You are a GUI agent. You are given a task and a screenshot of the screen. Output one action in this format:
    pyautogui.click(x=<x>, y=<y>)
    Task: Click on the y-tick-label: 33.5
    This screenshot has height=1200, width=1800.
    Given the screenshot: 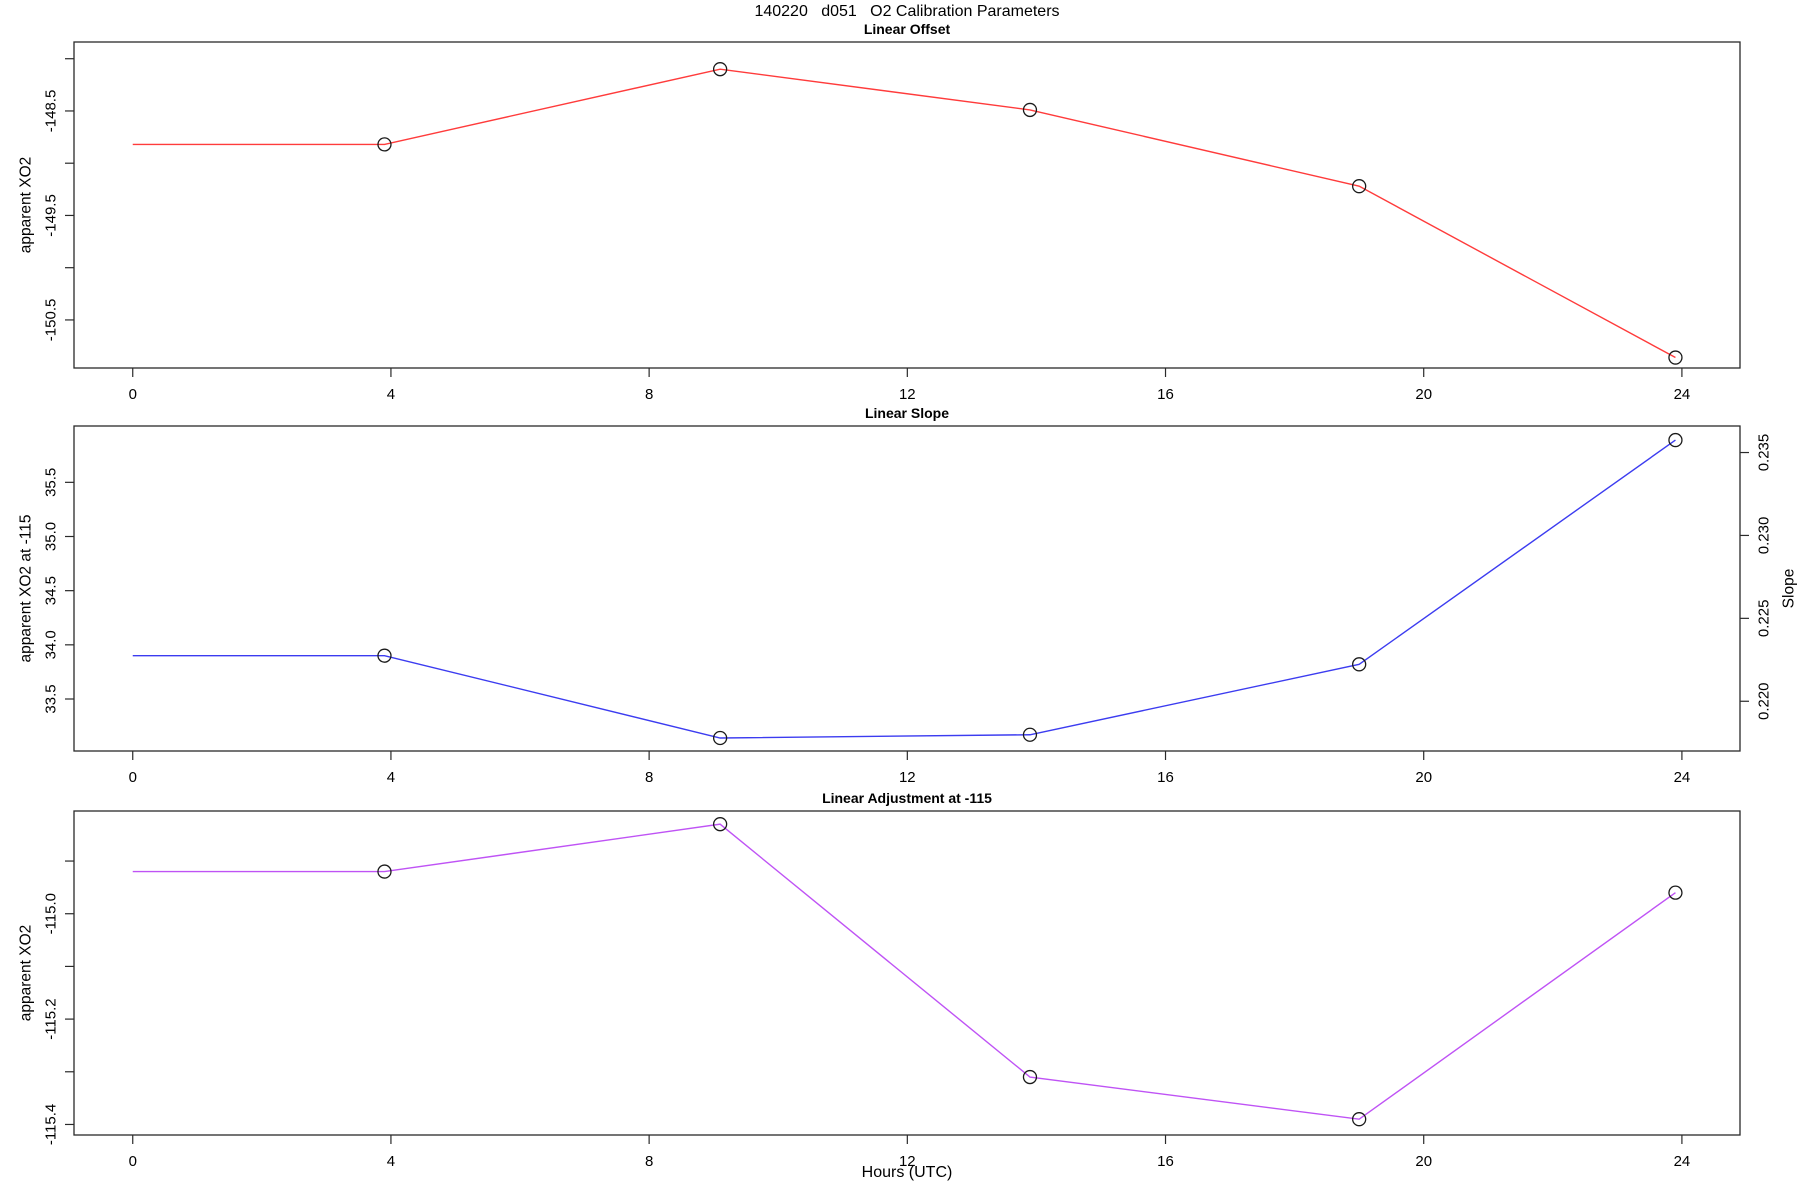 What is the action you would take?
    pyautogui.click(x=51, y=698)
    